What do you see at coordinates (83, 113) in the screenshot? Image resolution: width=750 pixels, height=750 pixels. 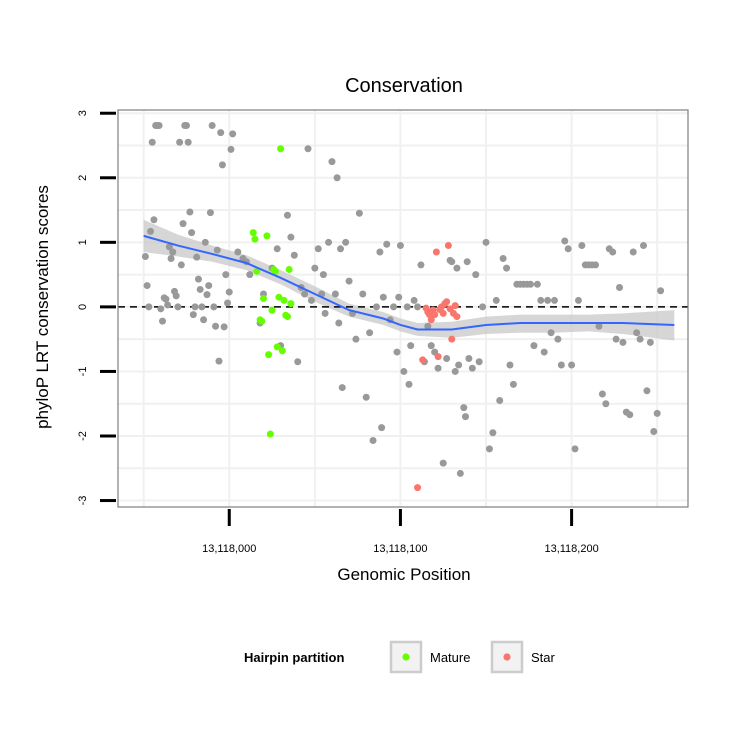 I see `y-tick-label: 3` at bounding box center [83, 113].